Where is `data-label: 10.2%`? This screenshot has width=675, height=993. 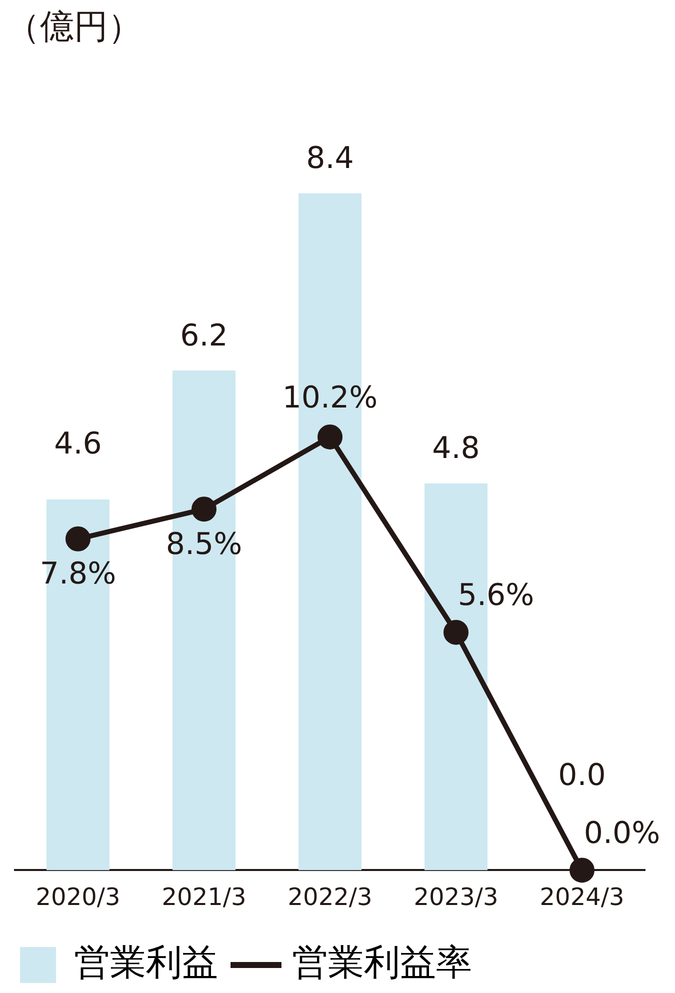
data-label: 10.2% is located at coordinates (330, 398).